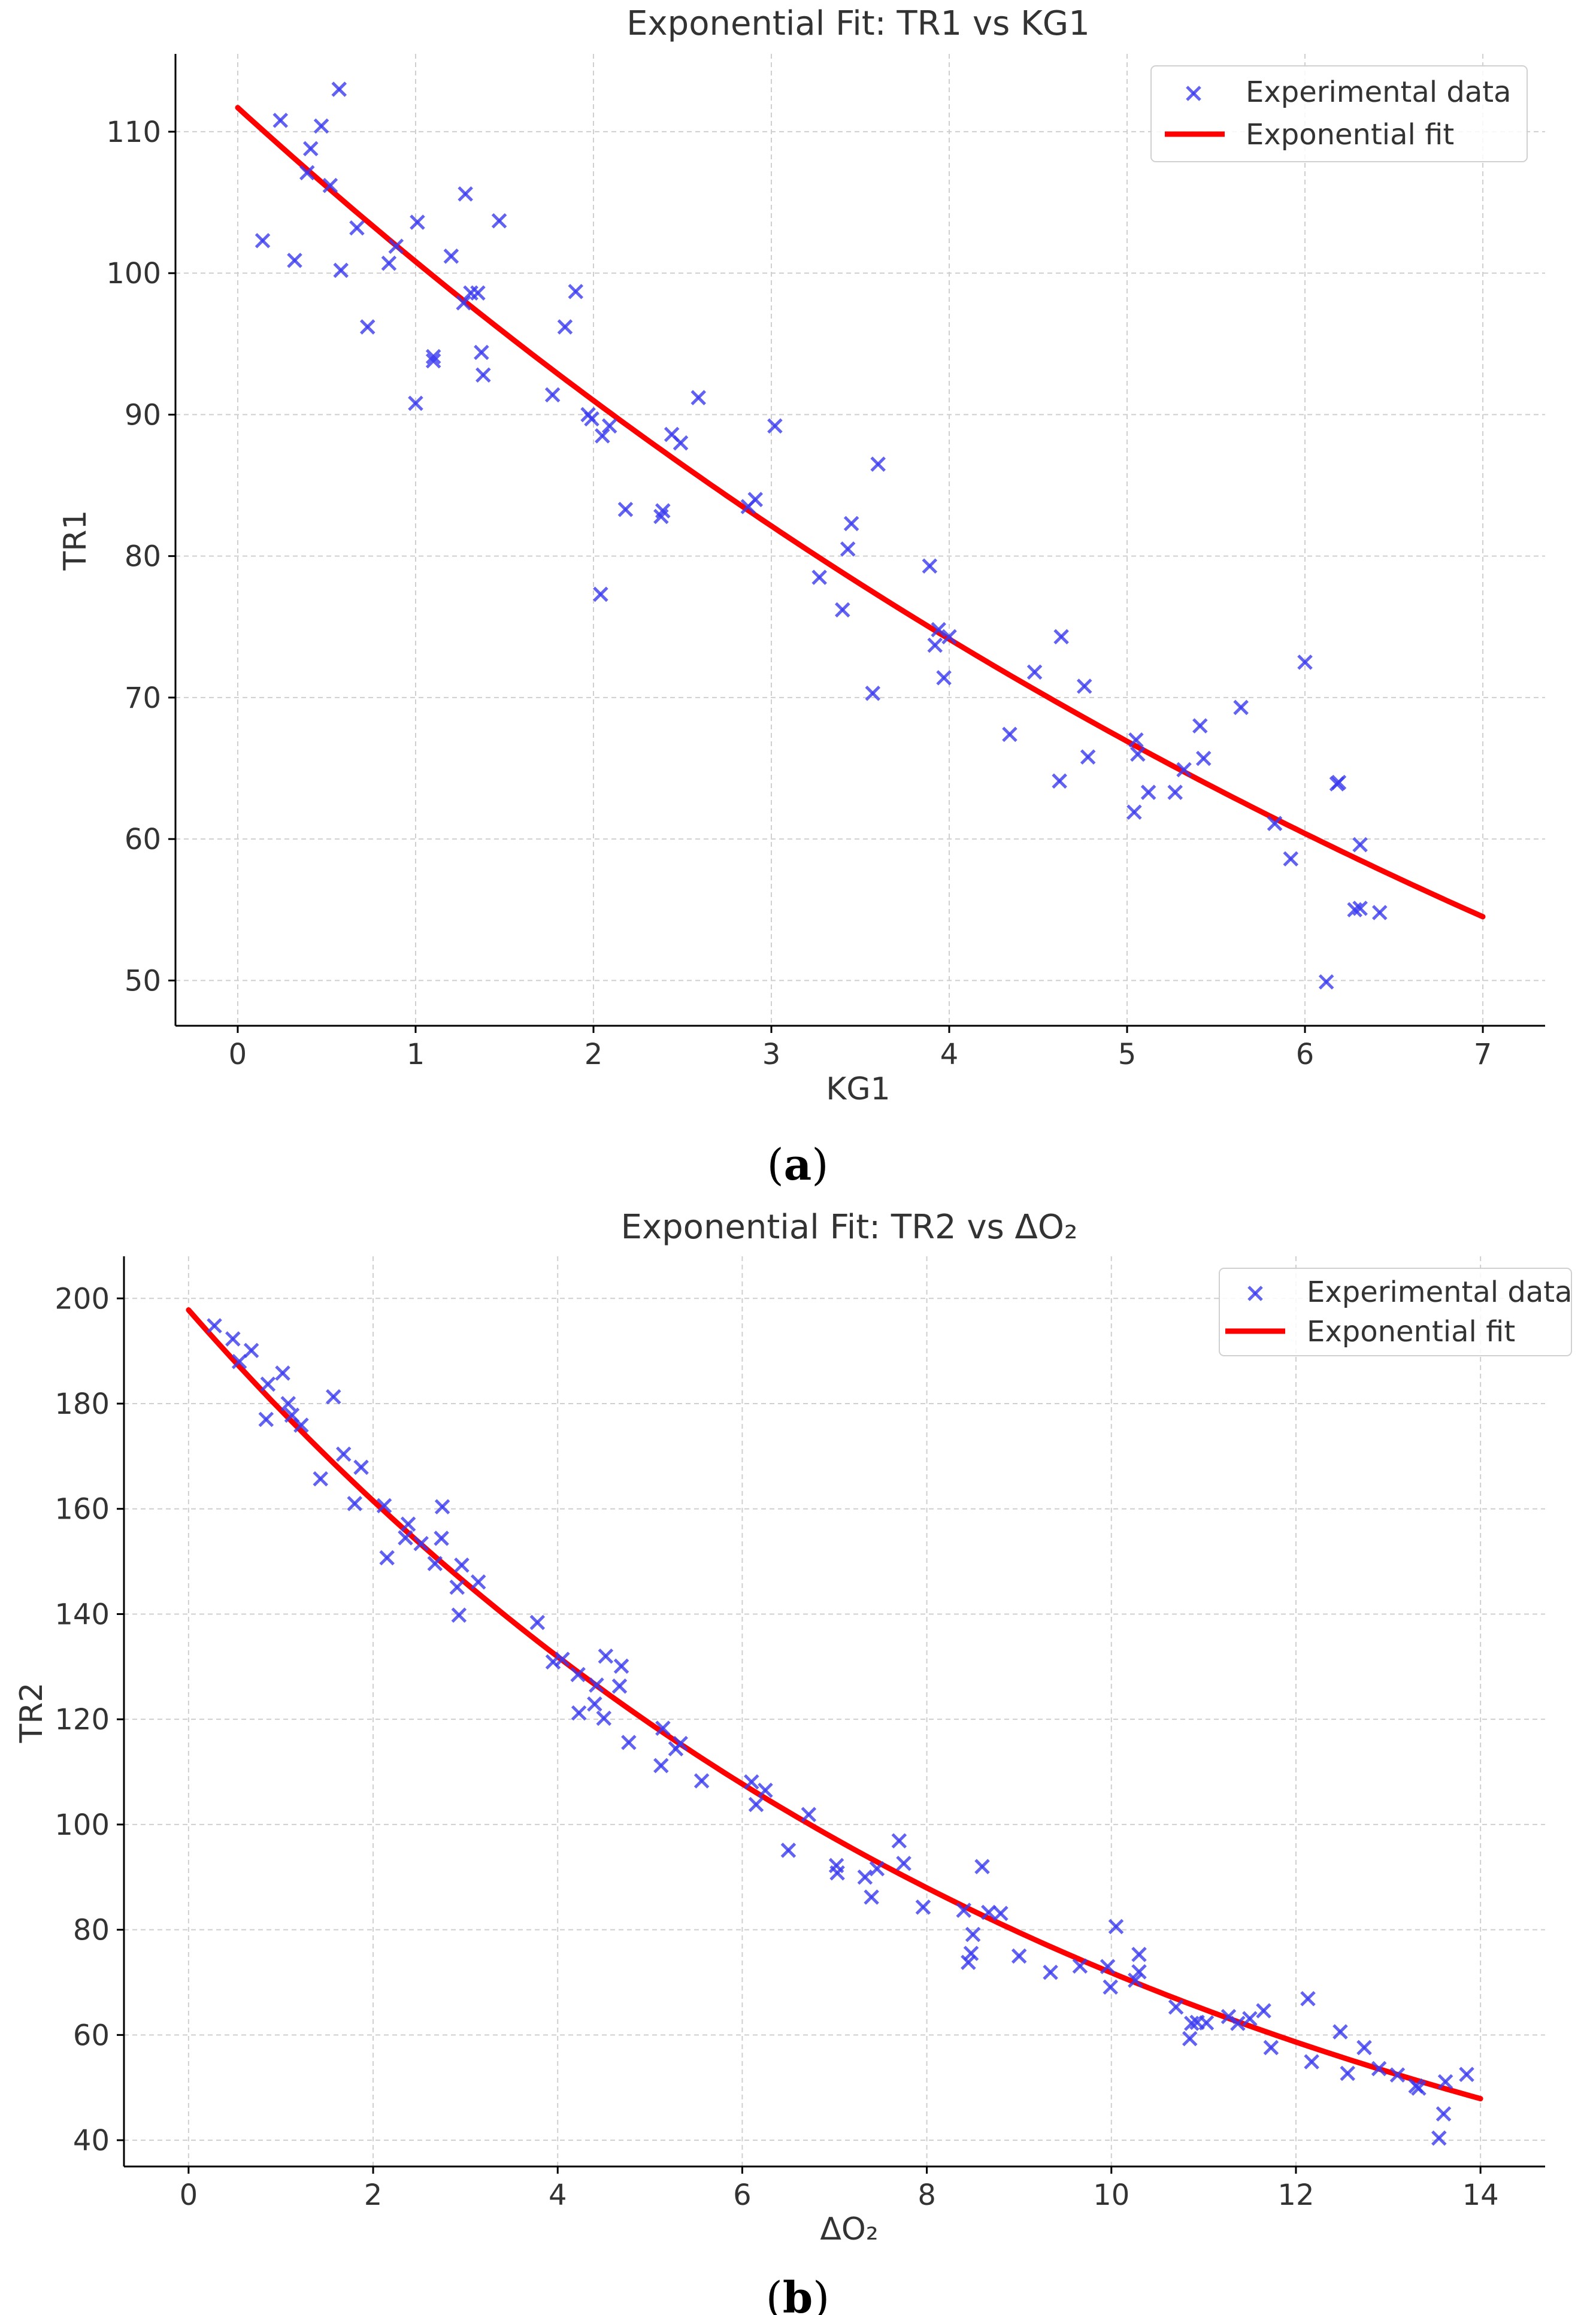 Image resolution: width=1596 pixels, height=2315 pixels. What do you see at coordinates (1111, 2195) in the screenshot?
I see `x-tick-label: 10` at bounding box center [1111, 2195].